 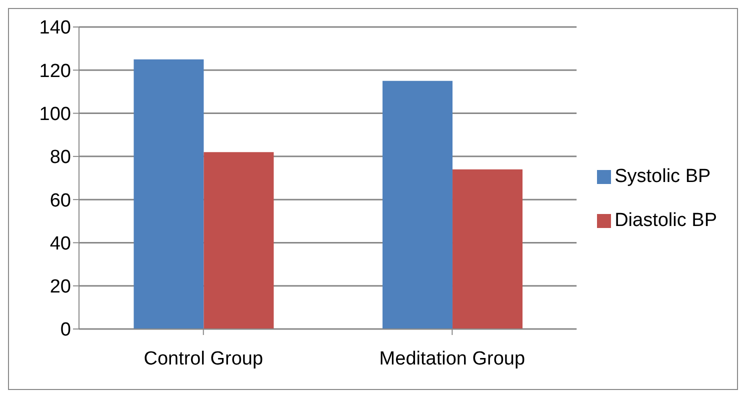 I want to click on y-tick-label: 80, so click(x=60, y=157).